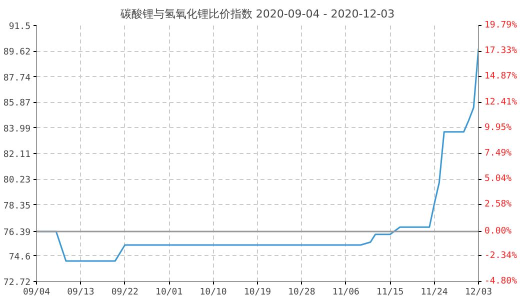  What do you see at coordinates (16, 233) in the screenshot?
I see `y-tick-label: 76.39` at bounding box center [16, 233].